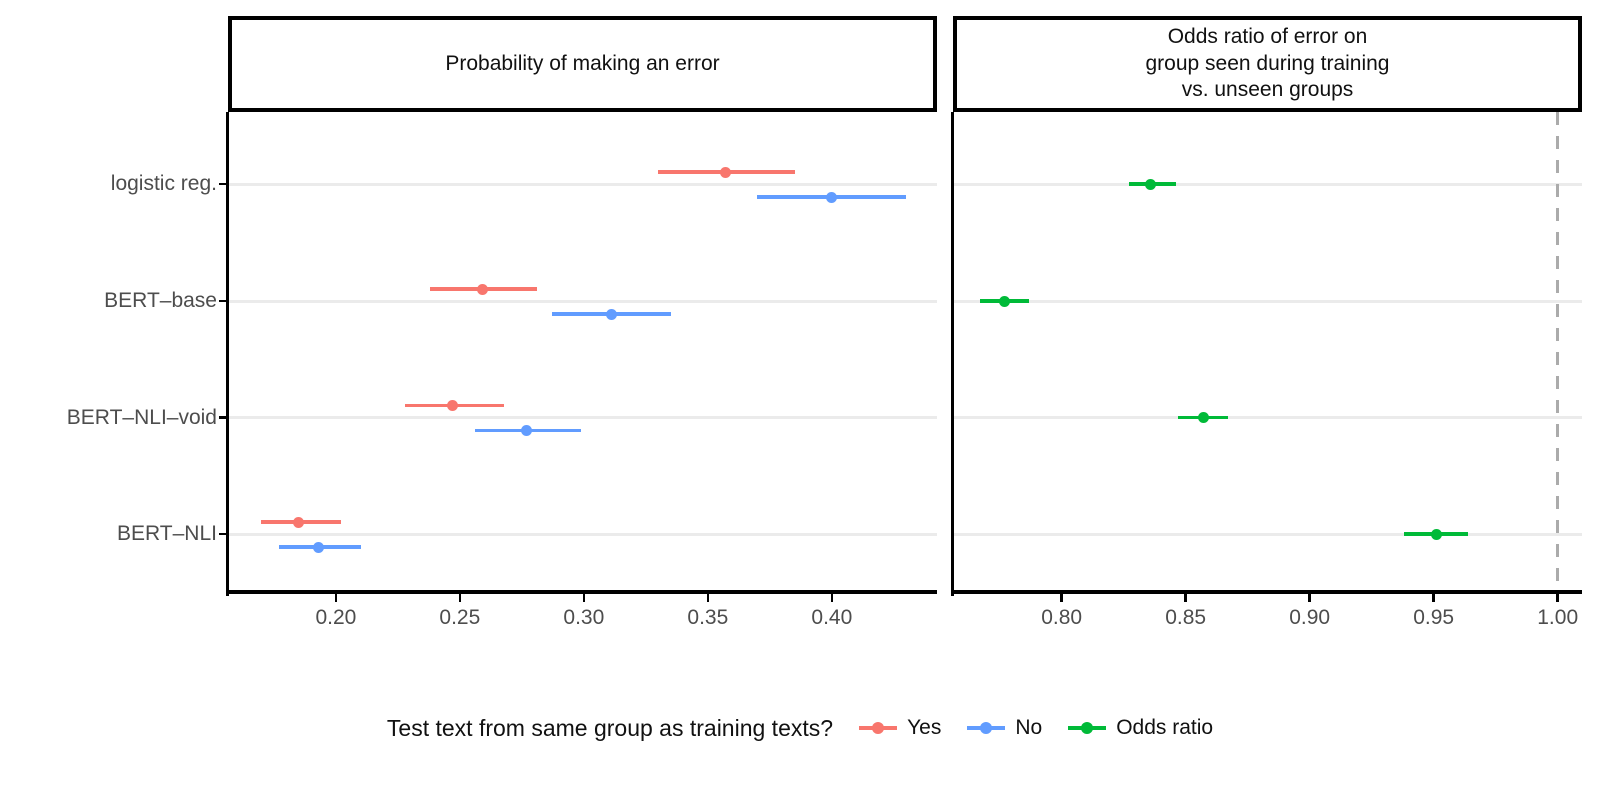  What do you see at coordinates (832, 617) in the screenshot?
I see `x-tick-label: 0.40` at bounding box center [832, 617].